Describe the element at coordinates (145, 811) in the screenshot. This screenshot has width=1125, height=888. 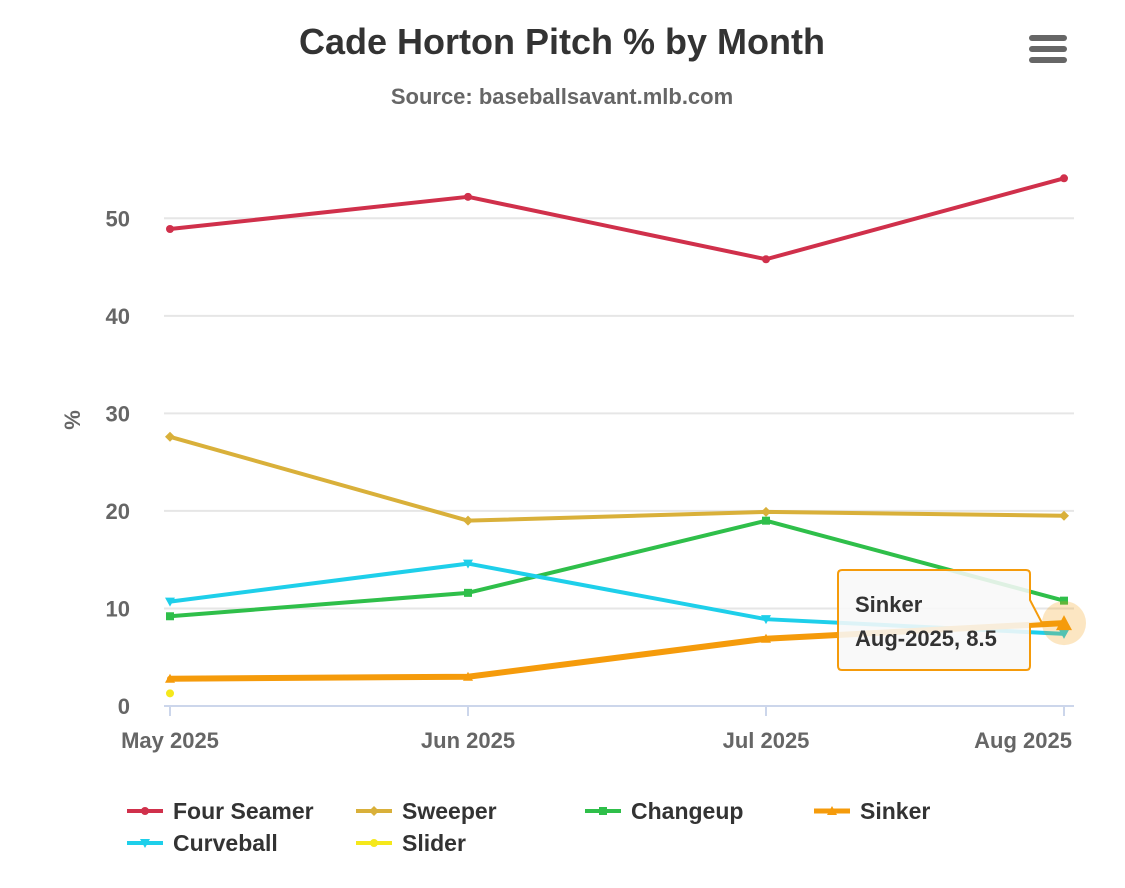
I see `legend-marker-four-seamer` at that location.